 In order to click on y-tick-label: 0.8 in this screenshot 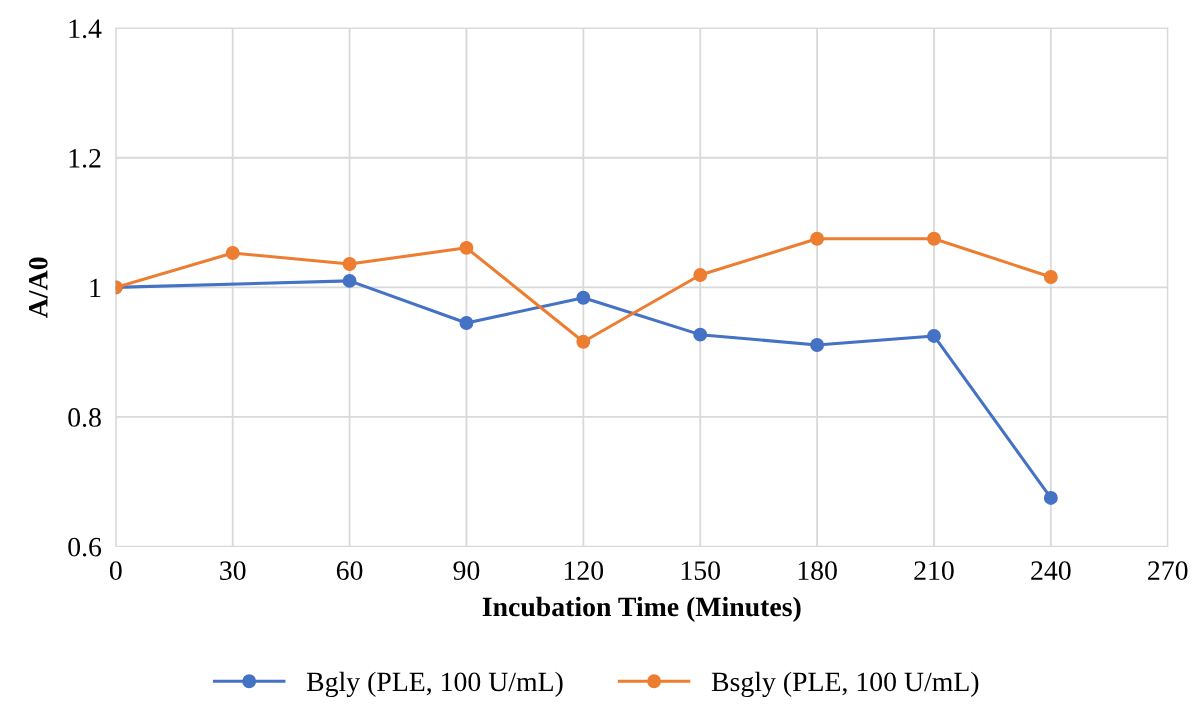, I will do `click(84, 417)`.